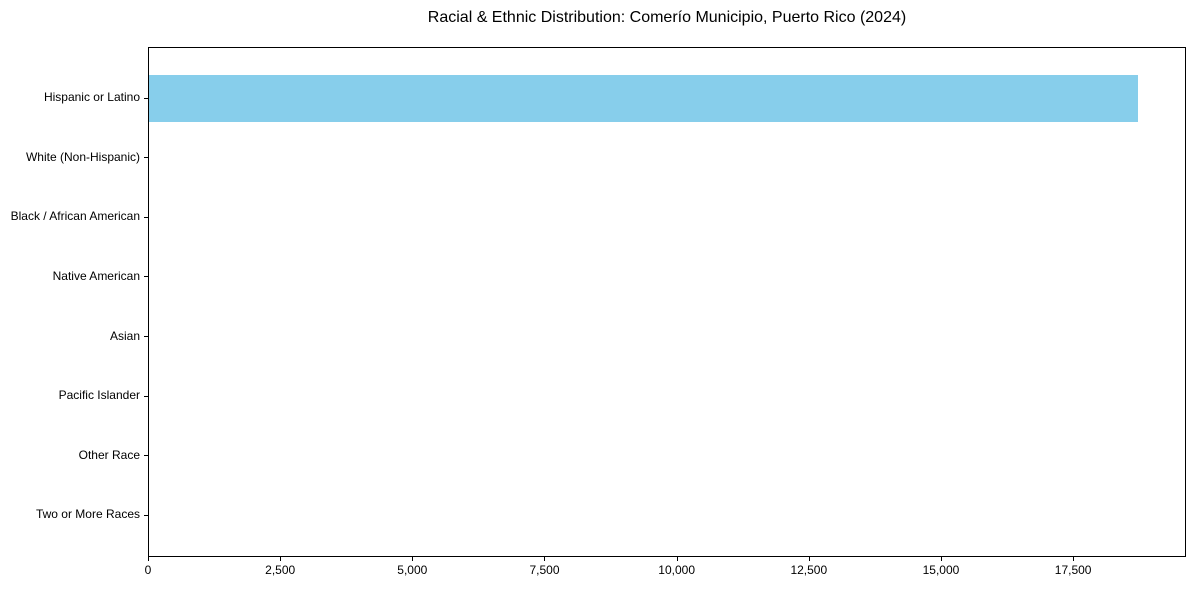  What do you see at coordinates (91, 97) in the screenshot?
I see `y-tick-label: Hispanic or Latino` at bounding box center [91, 97].